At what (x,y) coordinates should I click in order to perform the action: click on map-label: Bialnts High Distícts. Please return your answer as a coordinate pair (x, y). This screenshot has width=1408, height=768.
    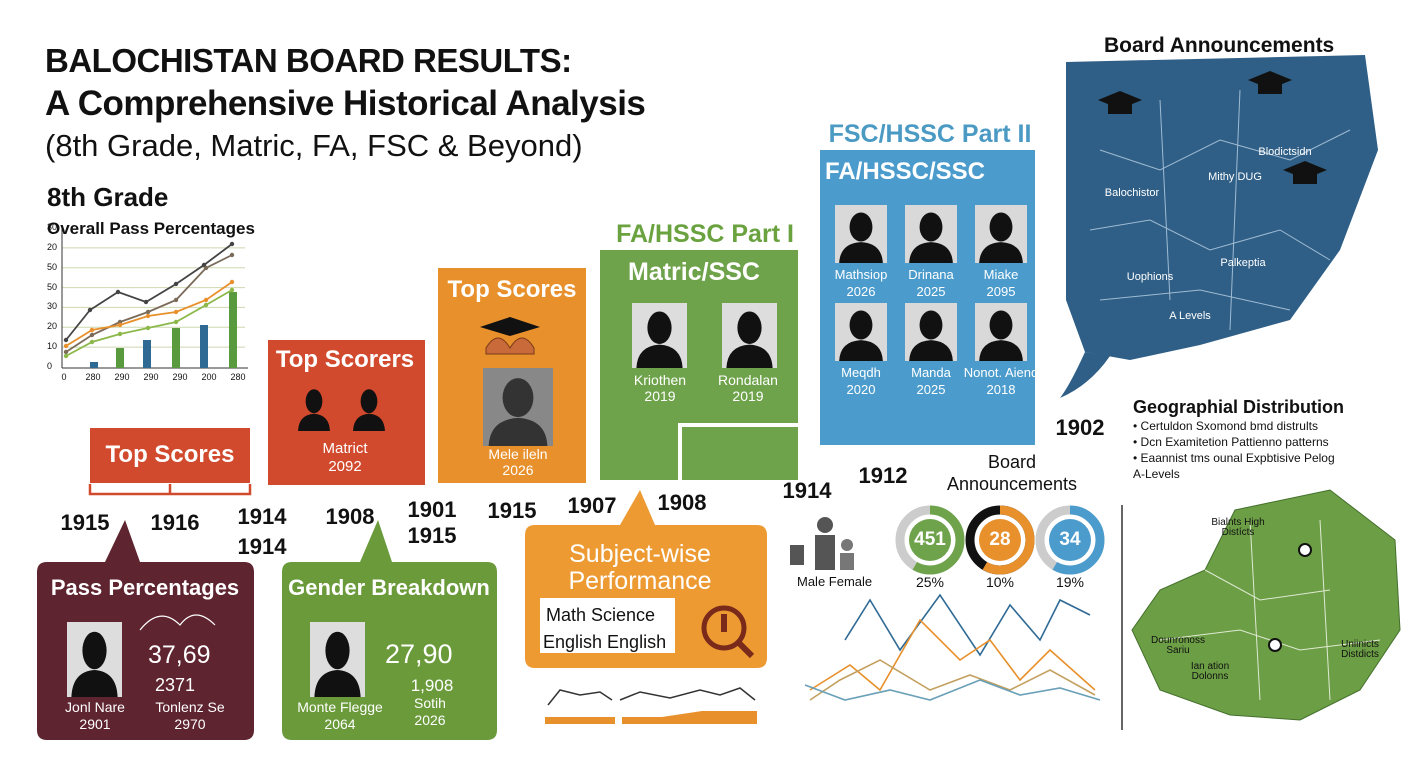
    Looking at the image, I should click on (1238, 527).